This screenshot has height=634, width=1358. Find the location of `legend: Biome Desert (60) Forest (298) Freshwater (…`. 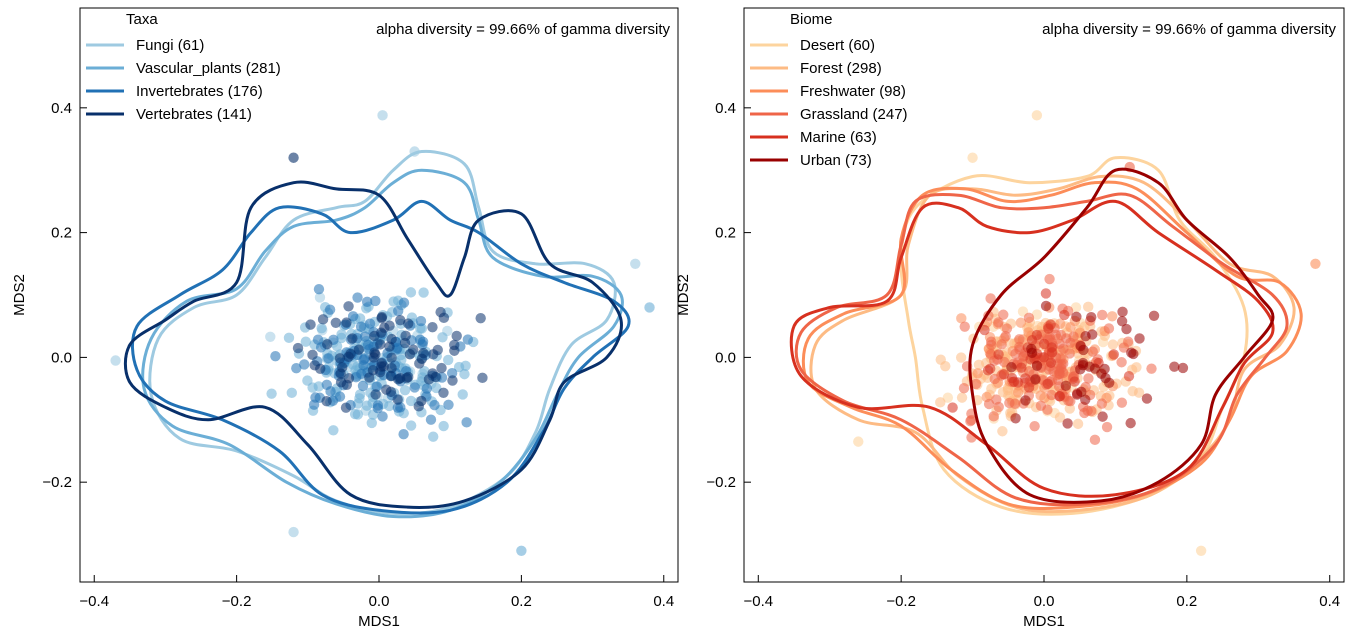

legend: Biome Desert (60) Forest (298) Freshwater (… is located at coordinates (829, 90).